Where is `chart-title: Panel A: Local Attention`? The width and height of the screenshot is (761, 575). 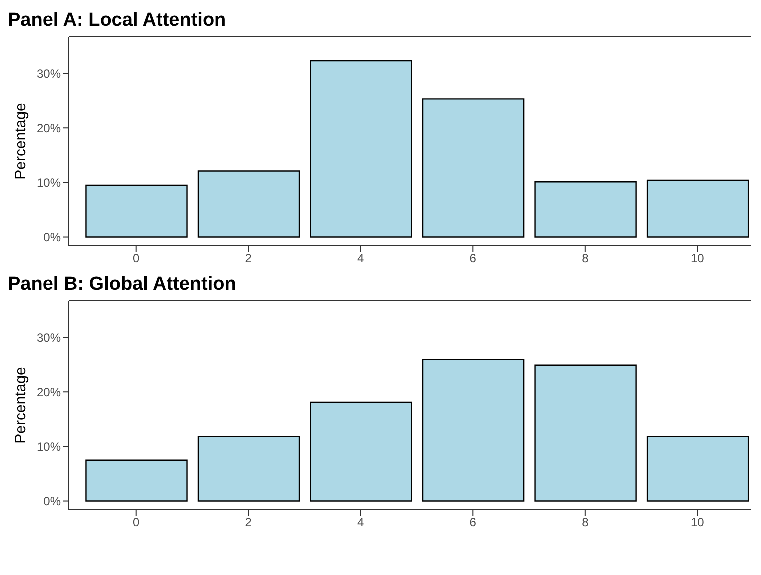
chart-title: Panel A: Local Attention is located at coordinates (118, 21).